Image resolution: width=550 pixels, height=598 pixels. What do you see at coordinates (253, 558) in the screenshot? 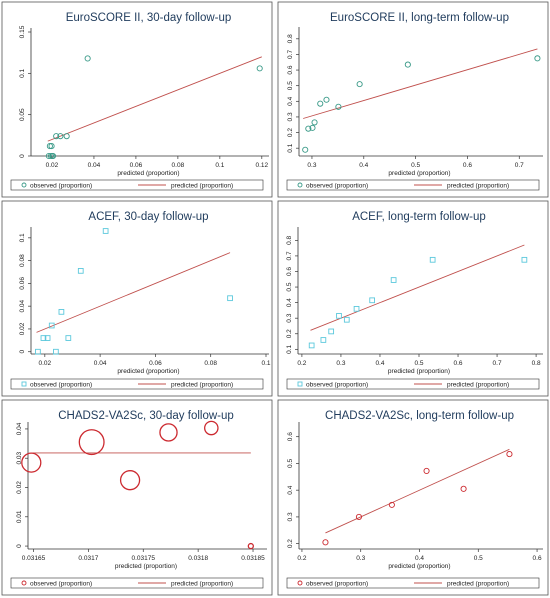
I see `x-tick-label: 0.03185` at bounding box center [253, 558].